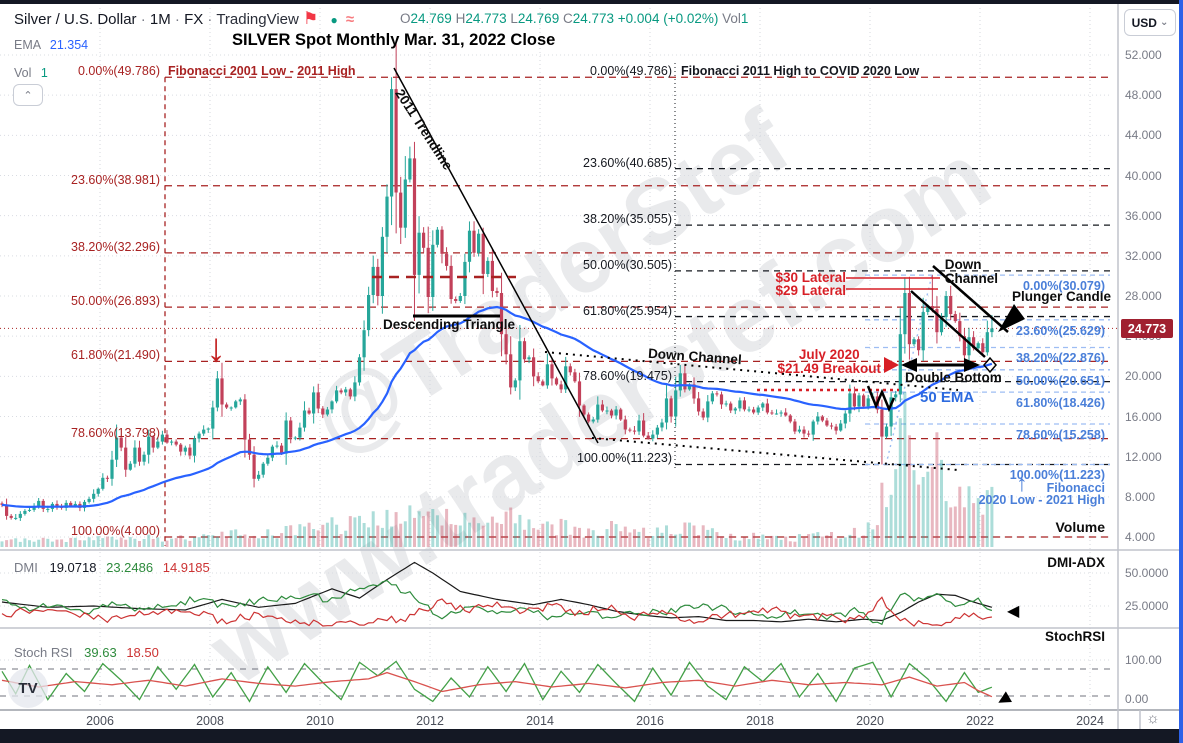 The height and width of the screenshot is (743, 1183). What do you see at coordinates (497, 681) in the screenshot?
I see `stoch-k-line` at bounding box center [497, 681].